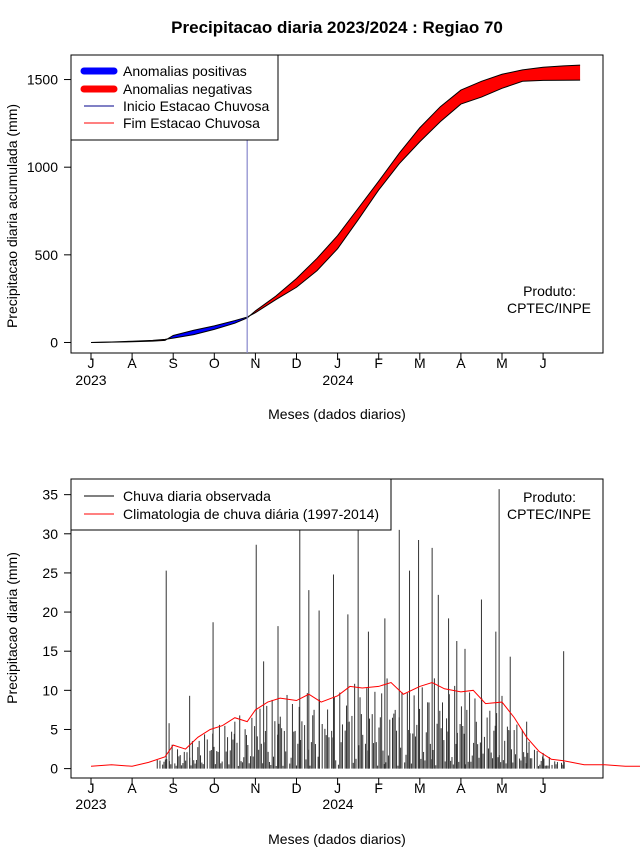 This screenshot has height=850, width=640. I want to click on chart1-x-tick-label: N, so click(255, 363).